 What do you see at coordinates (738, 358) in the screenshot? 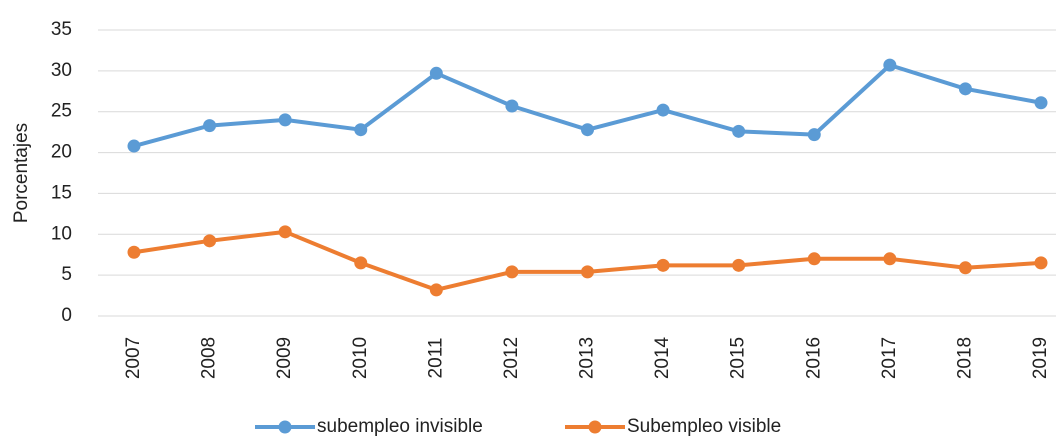
I see `x-tick-label: 2015` at bounding box center [738, 358].